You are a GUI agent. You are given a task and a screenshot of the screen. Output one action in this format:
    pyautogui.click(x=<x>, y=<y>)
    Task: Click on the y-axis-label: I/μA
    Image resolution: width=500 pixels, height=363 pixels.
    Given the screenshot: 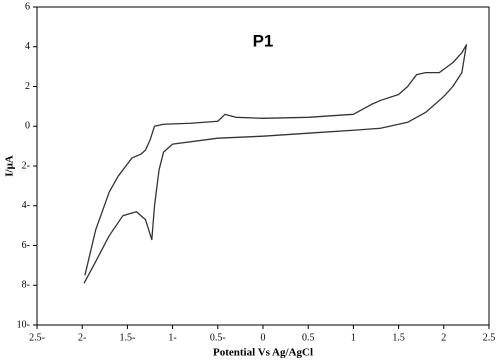 What is the action you would take?
    pyautogui.click(x=10, y=166)
    